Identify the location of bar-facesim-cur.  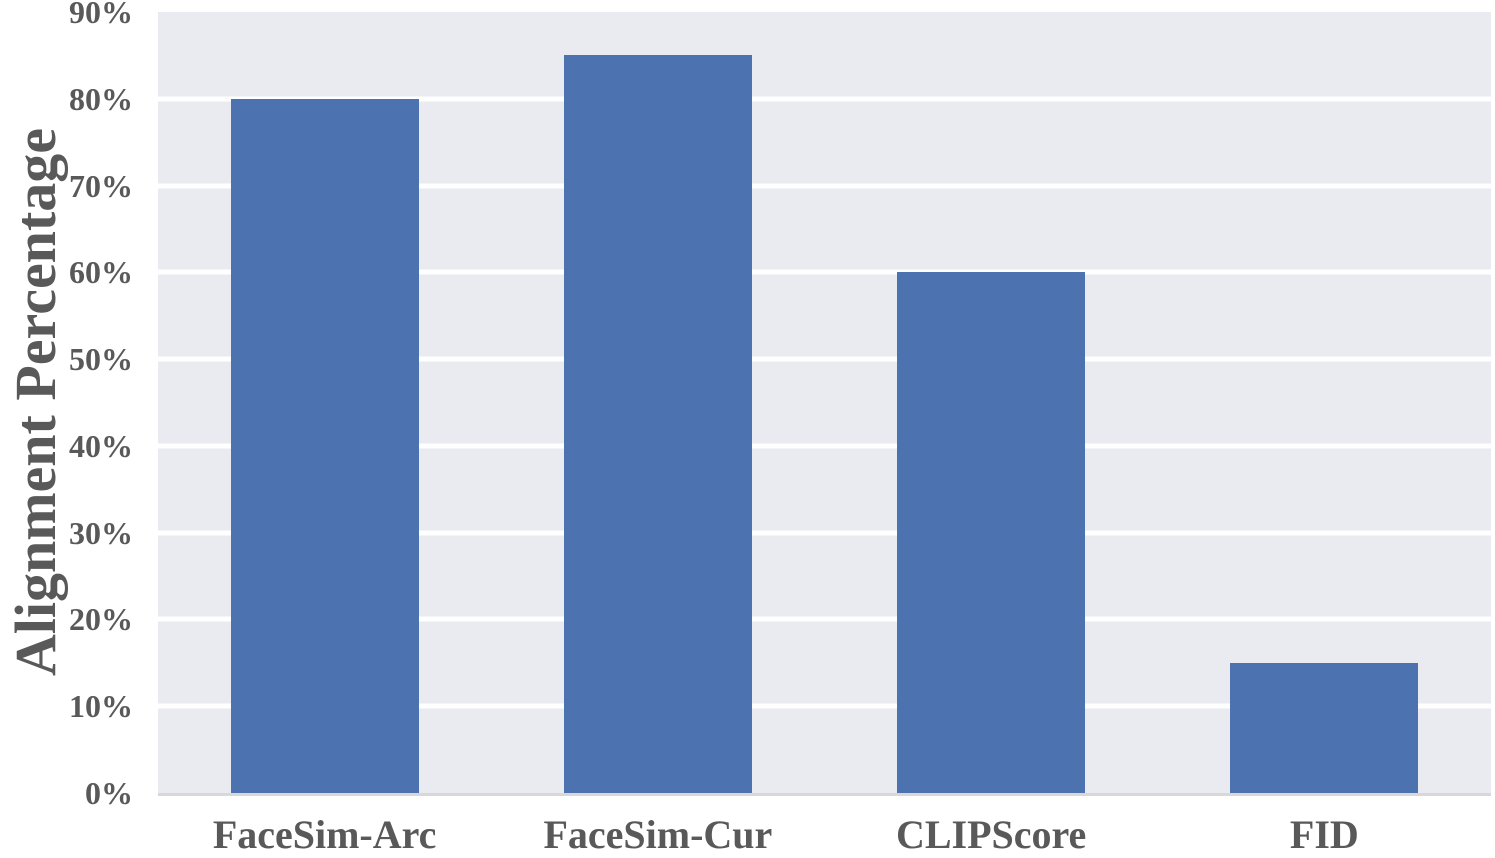
(657, 424).